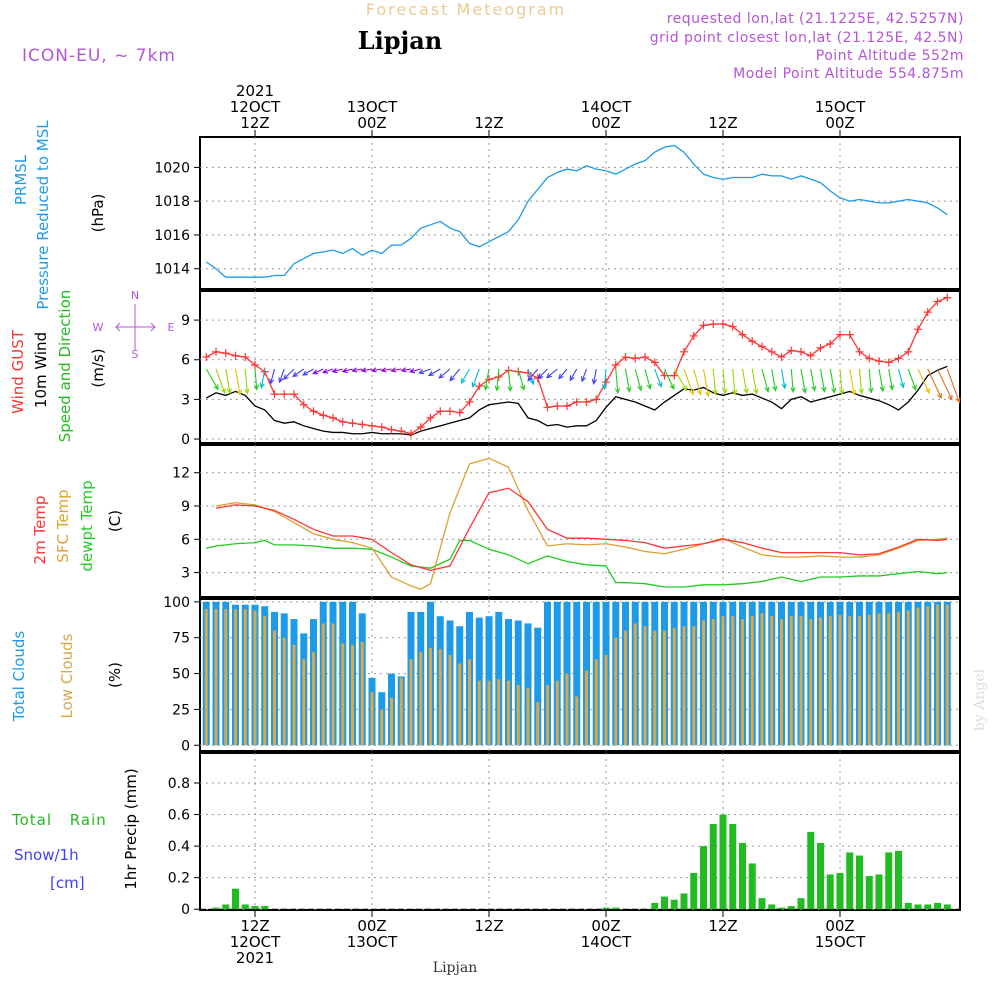  What do you see at coordinates (172, 236) in the screenshot?
I see `y-tick-label: 1016` at bounding box center [172, 236].